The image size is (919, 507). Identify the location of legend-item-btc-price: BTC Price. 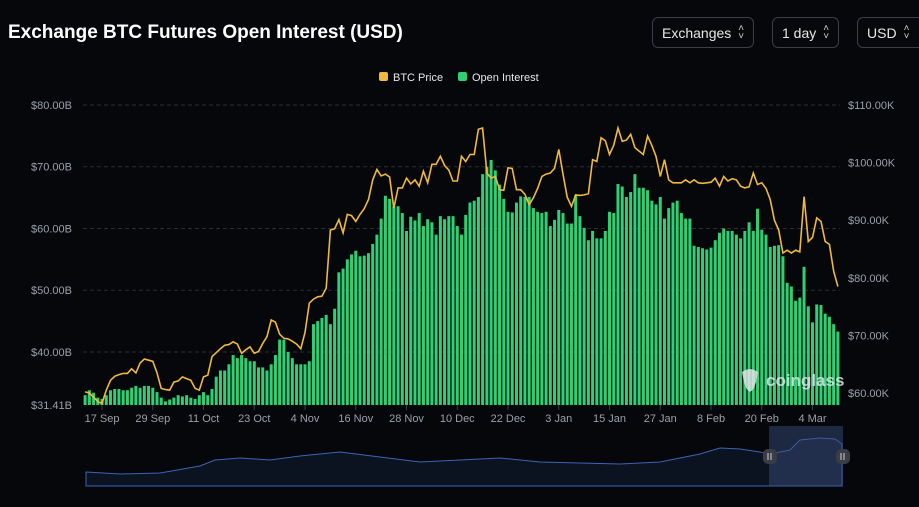
(411, 78).